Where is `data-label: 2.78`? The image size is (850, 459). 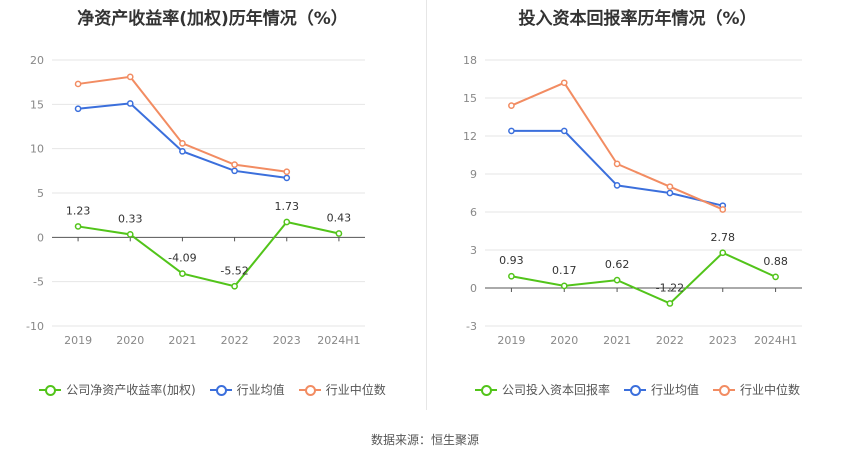 data-label: 2.78 is located at coordinates (723, 237).